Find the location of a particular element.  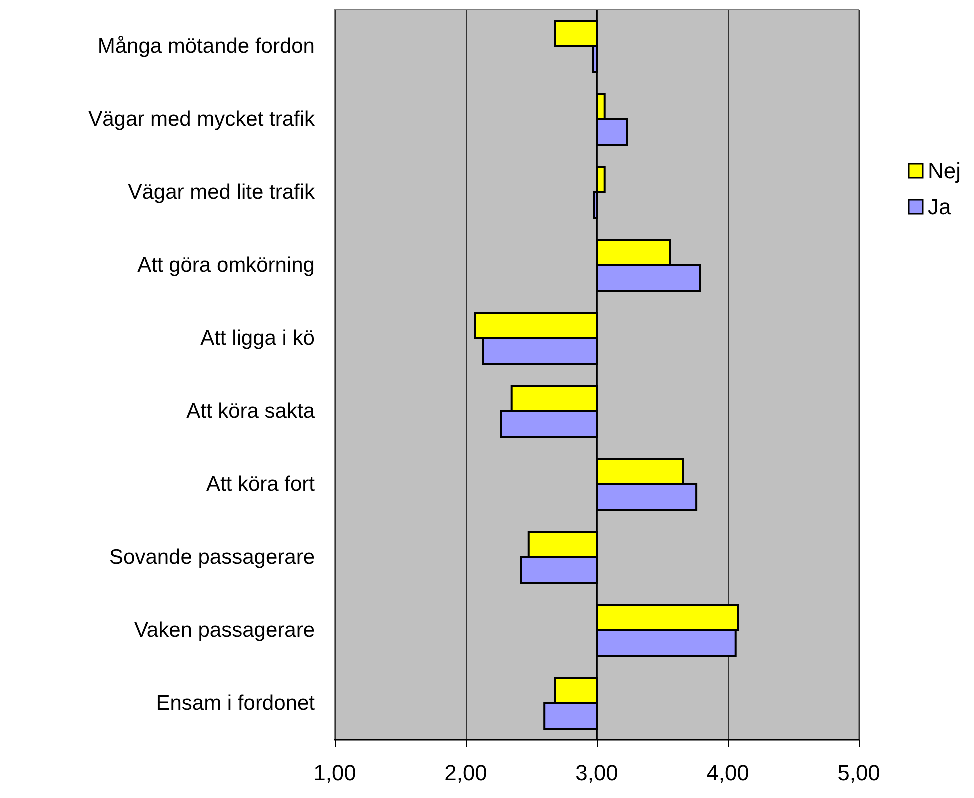

y-tick-label: Vaken passagerare is located at coordinates (224, 630).